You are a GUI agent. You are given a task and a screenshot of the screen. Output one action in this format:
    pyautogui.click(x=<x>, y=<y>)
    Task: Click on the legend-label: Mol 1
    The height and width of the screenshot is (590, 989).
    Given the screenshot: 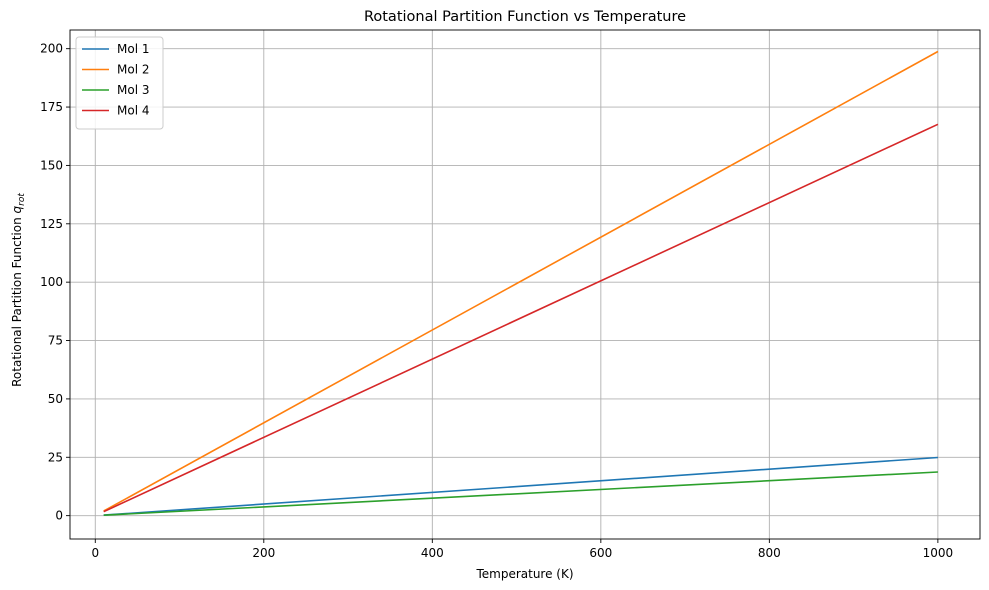 What is the action you would take?
    pyautogui.click(x=133, y=49)
    